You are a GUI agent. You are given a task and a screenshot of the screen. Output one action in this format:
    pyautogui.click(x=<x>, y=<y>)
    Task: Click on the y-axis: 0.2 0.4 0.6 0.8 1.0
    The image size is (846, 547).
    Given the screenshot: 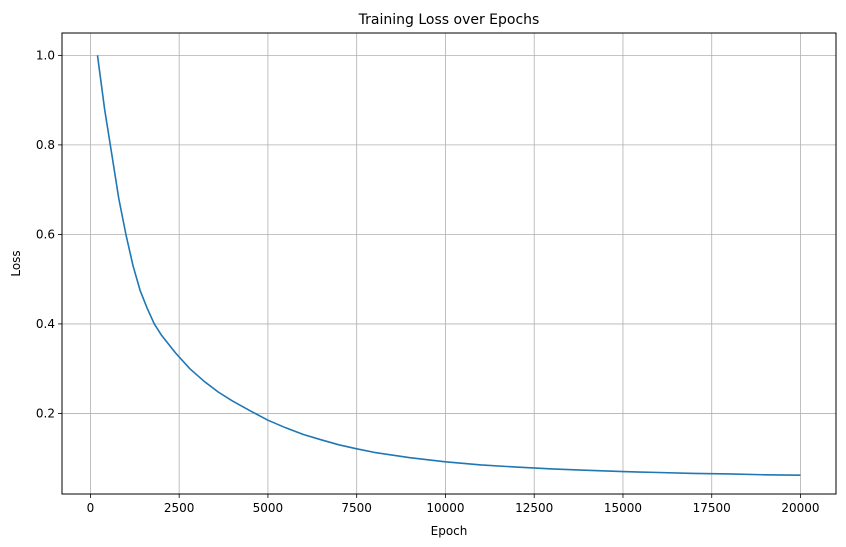 What is the action you would take?
    pyautogui.click(x=49, y=234)
    